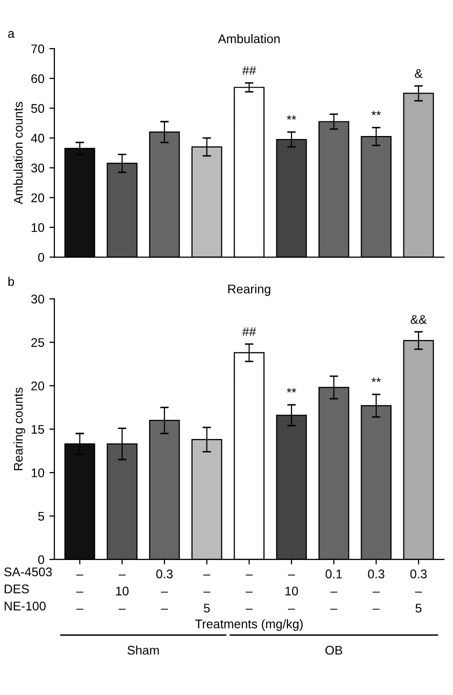  What do you see at coordinates (37, 49) in the screenshot?
I see `y-tick-label: 70` at bounding box center [37, 49].